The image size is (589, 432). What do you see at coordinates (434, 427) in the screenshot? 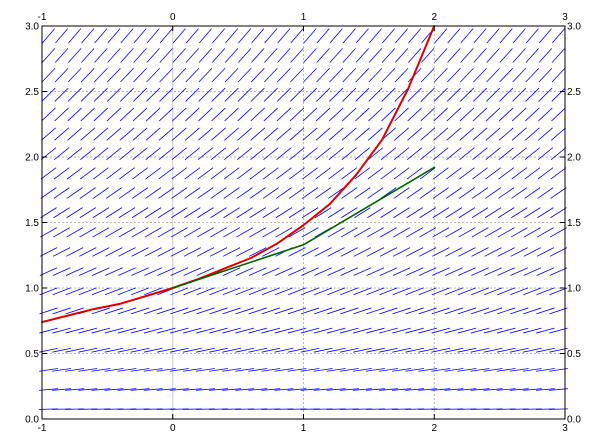
I see `x-tick-label-bottom: 2` at bounding box center [434, 427].